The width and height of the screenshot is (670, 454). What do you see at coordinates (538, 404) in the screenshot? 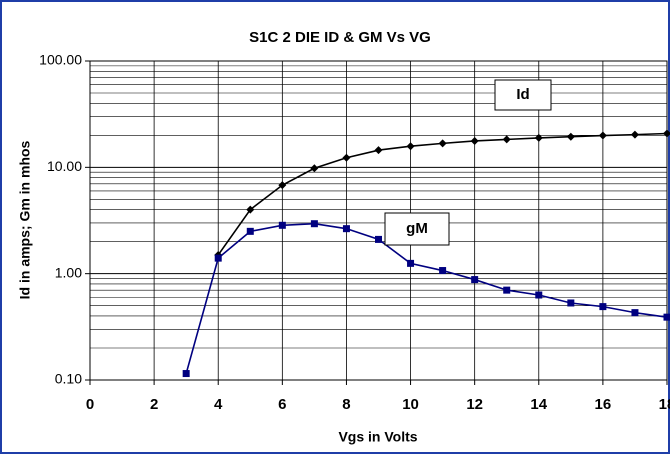
I see `x-tick-label: 14` at bounding box center [538, 404].